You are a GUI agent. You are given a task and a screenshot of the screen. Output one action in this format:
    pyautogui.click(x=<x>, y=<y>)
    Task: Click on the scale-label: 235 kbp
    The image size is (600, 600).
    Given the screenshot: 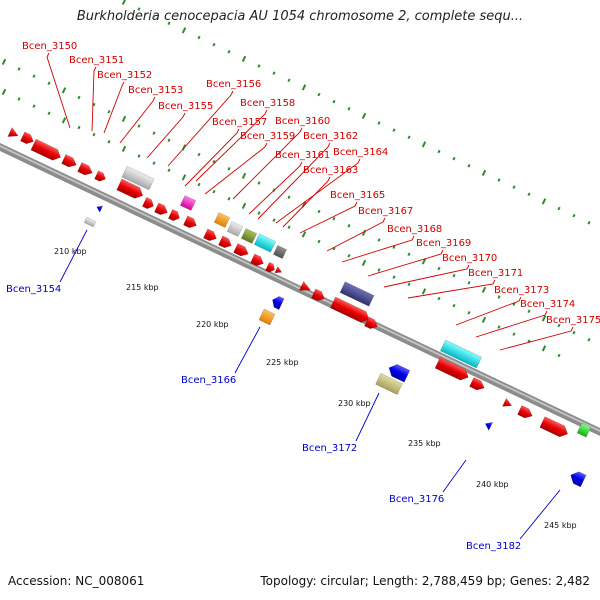 What is the action you would take?
    pyautogui.click(x=424, y=443)
    